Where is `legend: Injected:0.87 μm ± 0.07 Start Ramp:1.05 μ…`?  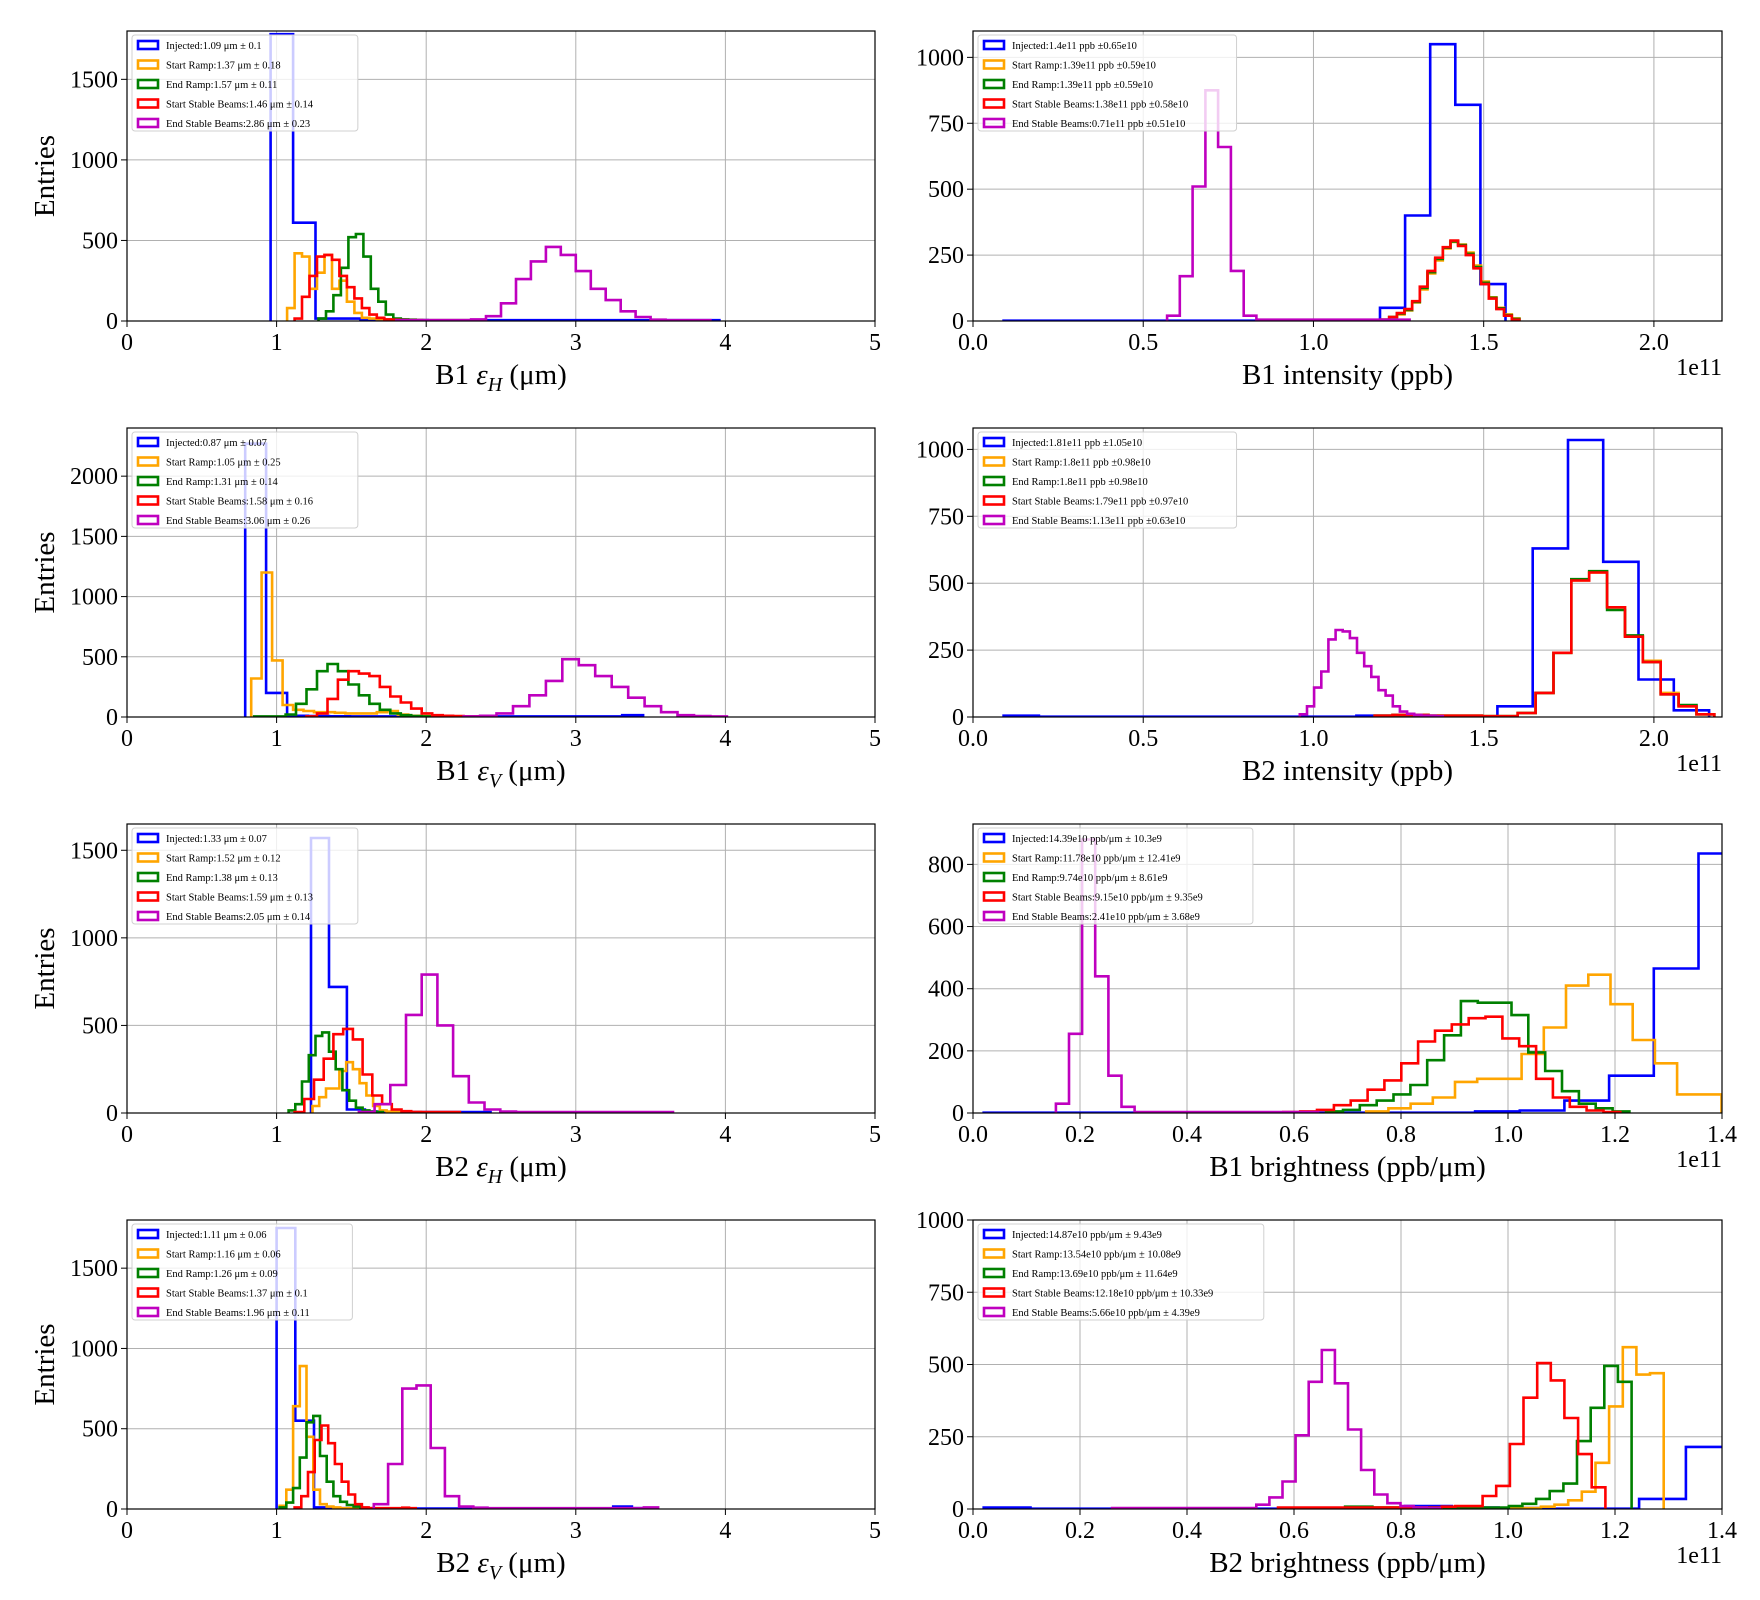
legend: Injected:0.87 μm ± 0.07 Start Ramp:1.05 μ… is located at coordinates (245, 480).